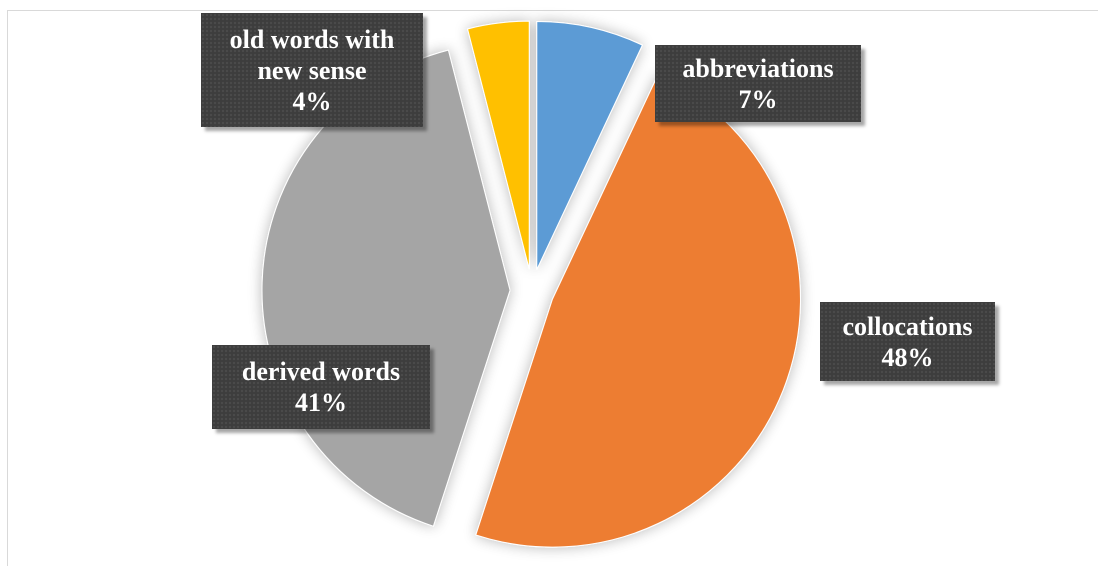 Image resolution: width=1099 pixels, height=567 pixels. What do you see at coordinates (312, 39) in the screenshot?
I see `data-label-old-words-line1: old words with` at bounding box center [312, 39].